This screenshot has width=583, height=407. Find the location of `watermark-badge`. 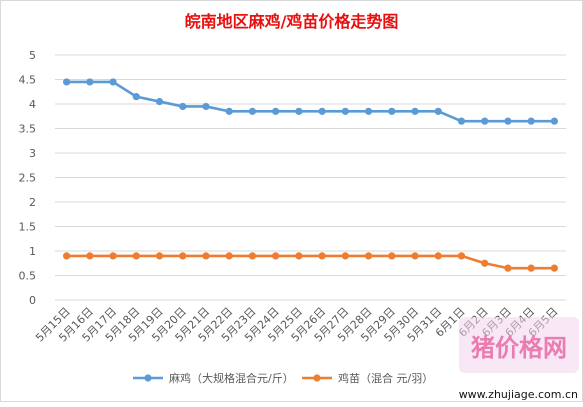

watermark-badge is located at coordinates (519, 345).